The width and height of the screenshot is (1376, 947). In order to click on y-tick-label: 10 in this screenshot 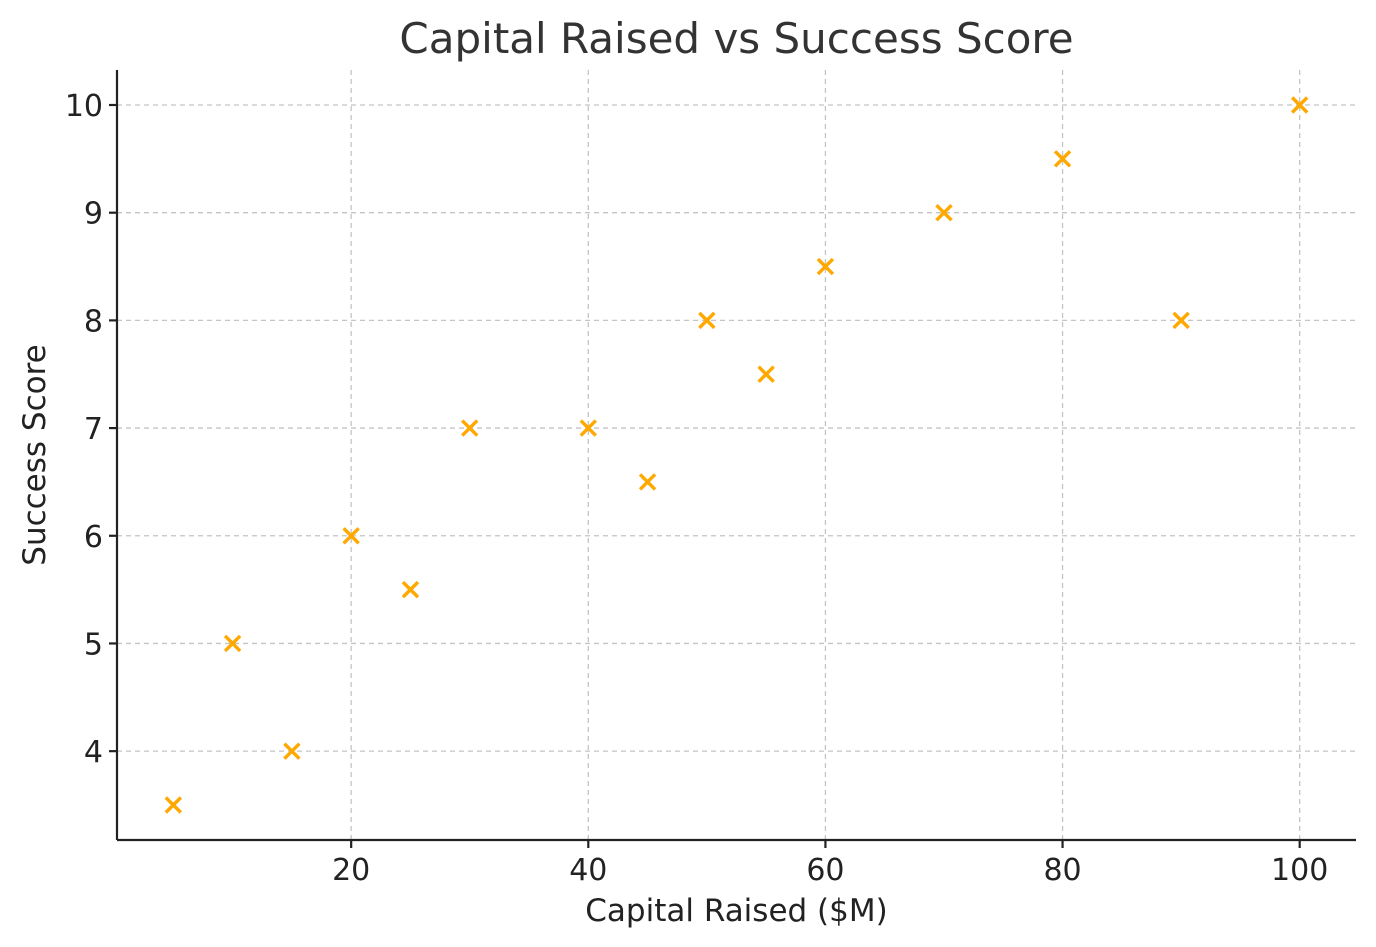, I will do `click(84, 106)`.